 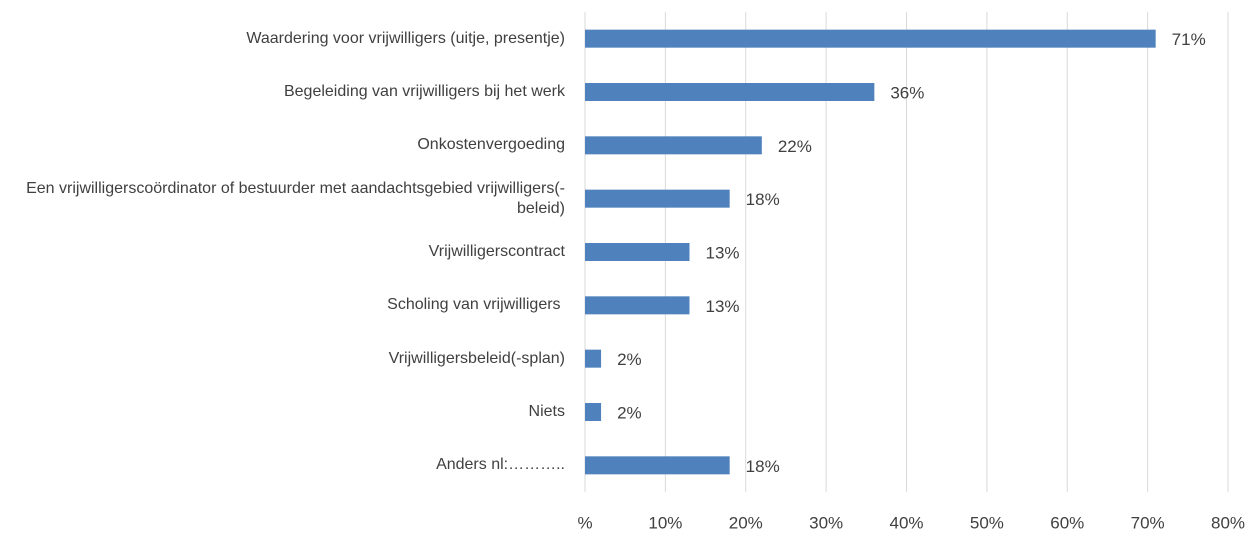 What do you see at coordinates (500, 465) in the screenshot?
I see `y-tick-label: Anders nl:………..` at bounding box center [500, 465].